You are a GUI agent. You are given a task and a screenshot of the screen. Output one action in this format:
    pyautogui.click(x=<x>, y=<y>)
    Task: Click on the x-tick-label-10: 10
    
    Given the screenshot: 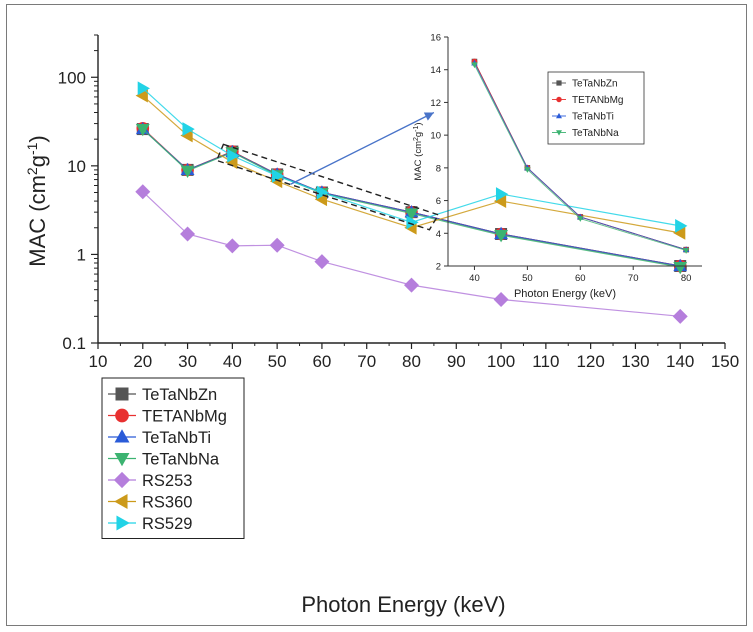 What is the action you would take?
    pyautogui.click(x=98, y=361)
    